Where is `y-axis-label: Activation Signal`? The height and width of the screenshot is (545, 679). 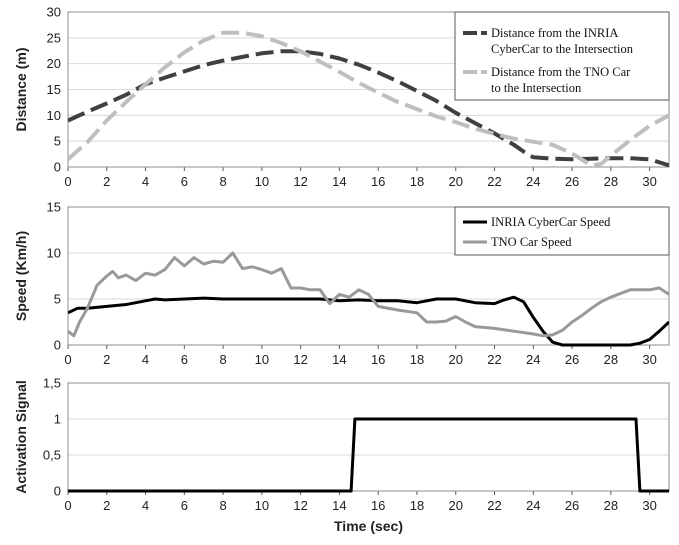 y-axis-label: Activation Signal is located at coordinates (21, 437).